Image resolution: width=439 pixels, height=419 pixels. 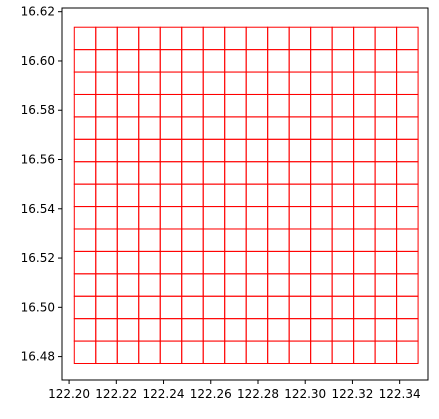 I want to click on y-tick-label: 16.58, so click(x=38, y=110).